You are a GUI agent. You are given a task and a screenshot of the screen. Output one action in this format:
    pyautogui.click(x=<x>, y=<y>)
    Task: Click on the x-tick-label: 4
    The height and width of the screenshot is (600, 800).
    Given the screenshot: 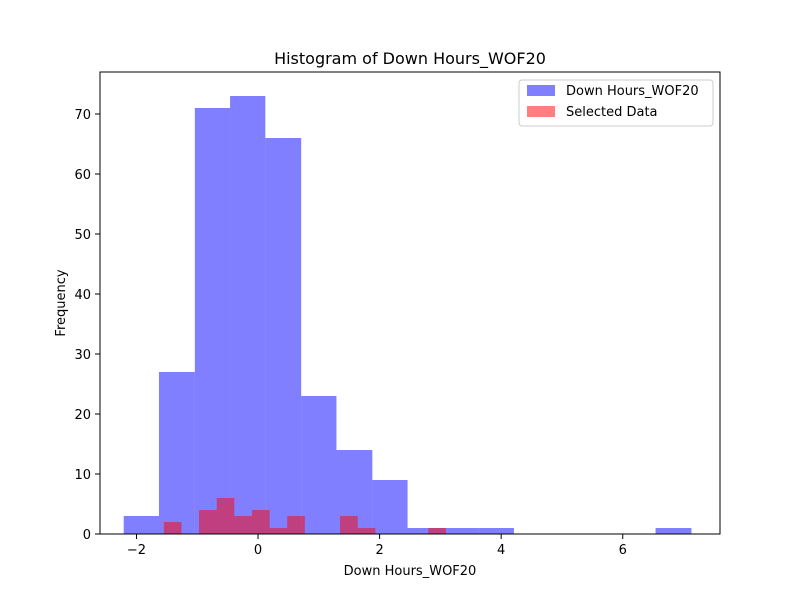 What is the action you would take?
    pyautogui.click(x=501, y=550)
    